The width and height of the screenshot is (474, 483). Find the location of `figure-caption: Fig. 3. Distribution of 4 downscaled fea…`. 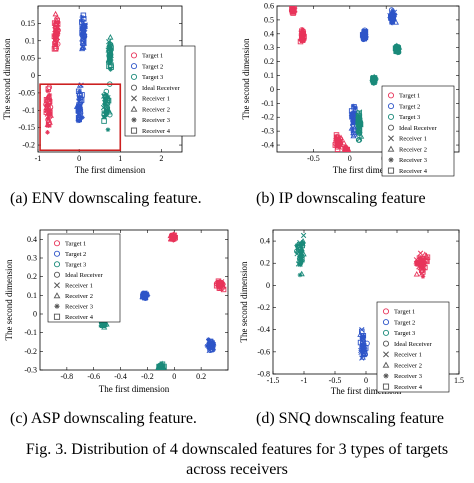

figure-caption: Fig. 3. Distribution of 4 downscaled fea… is located at coordinates (237, 460).